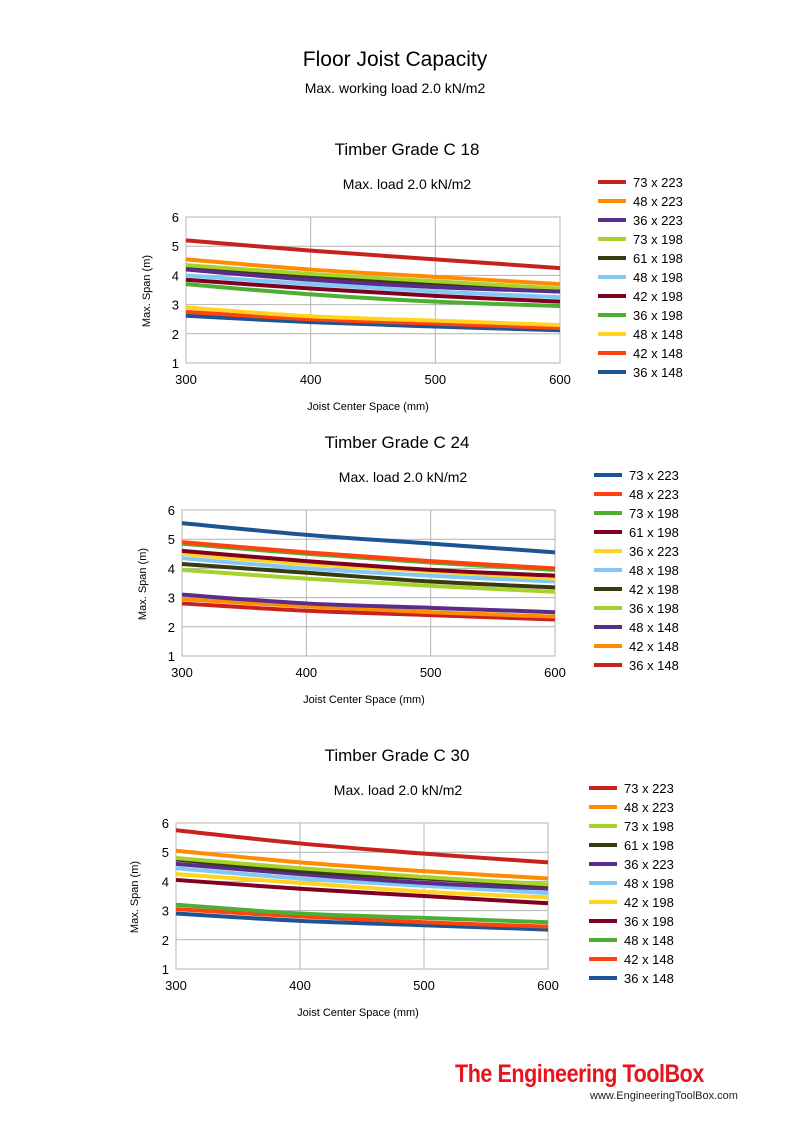 The image size is (810, 1146). What do you see at coordinates (407, 149) in the screenshot?
I see `chart-title: Timber Grade C 18` at bounding box center [407, 149].